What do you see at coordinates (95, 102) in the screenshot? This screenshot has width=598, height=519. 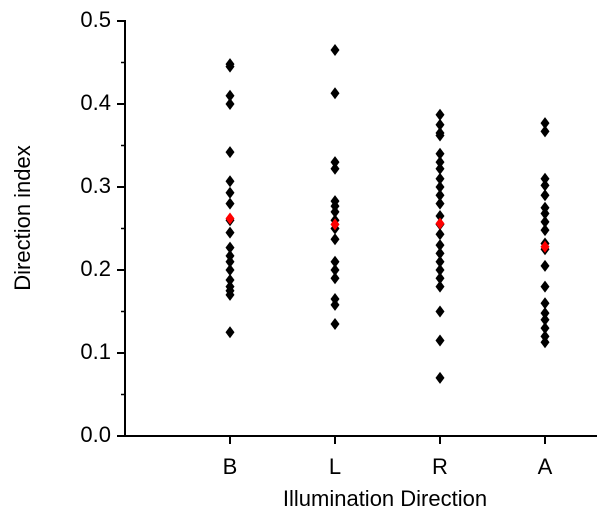 I see `y-tick-label: 0.4` at bounding box center [95, 102].